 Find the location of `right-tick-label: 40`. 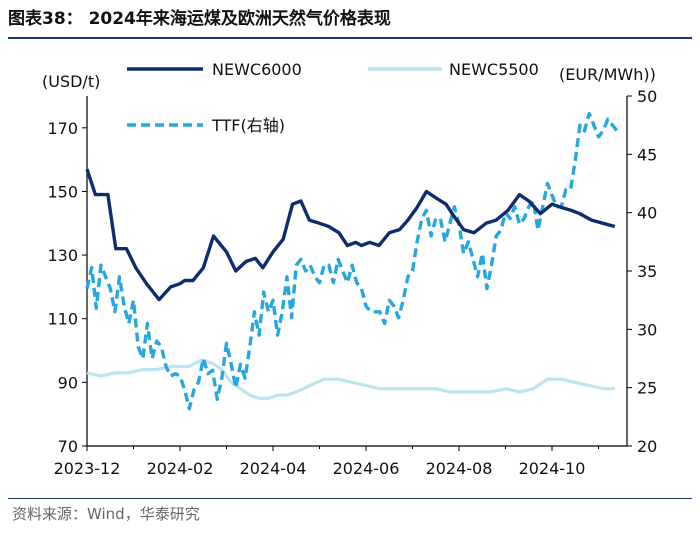

right-tick-label: 40 is located at coordinates (647, 213).